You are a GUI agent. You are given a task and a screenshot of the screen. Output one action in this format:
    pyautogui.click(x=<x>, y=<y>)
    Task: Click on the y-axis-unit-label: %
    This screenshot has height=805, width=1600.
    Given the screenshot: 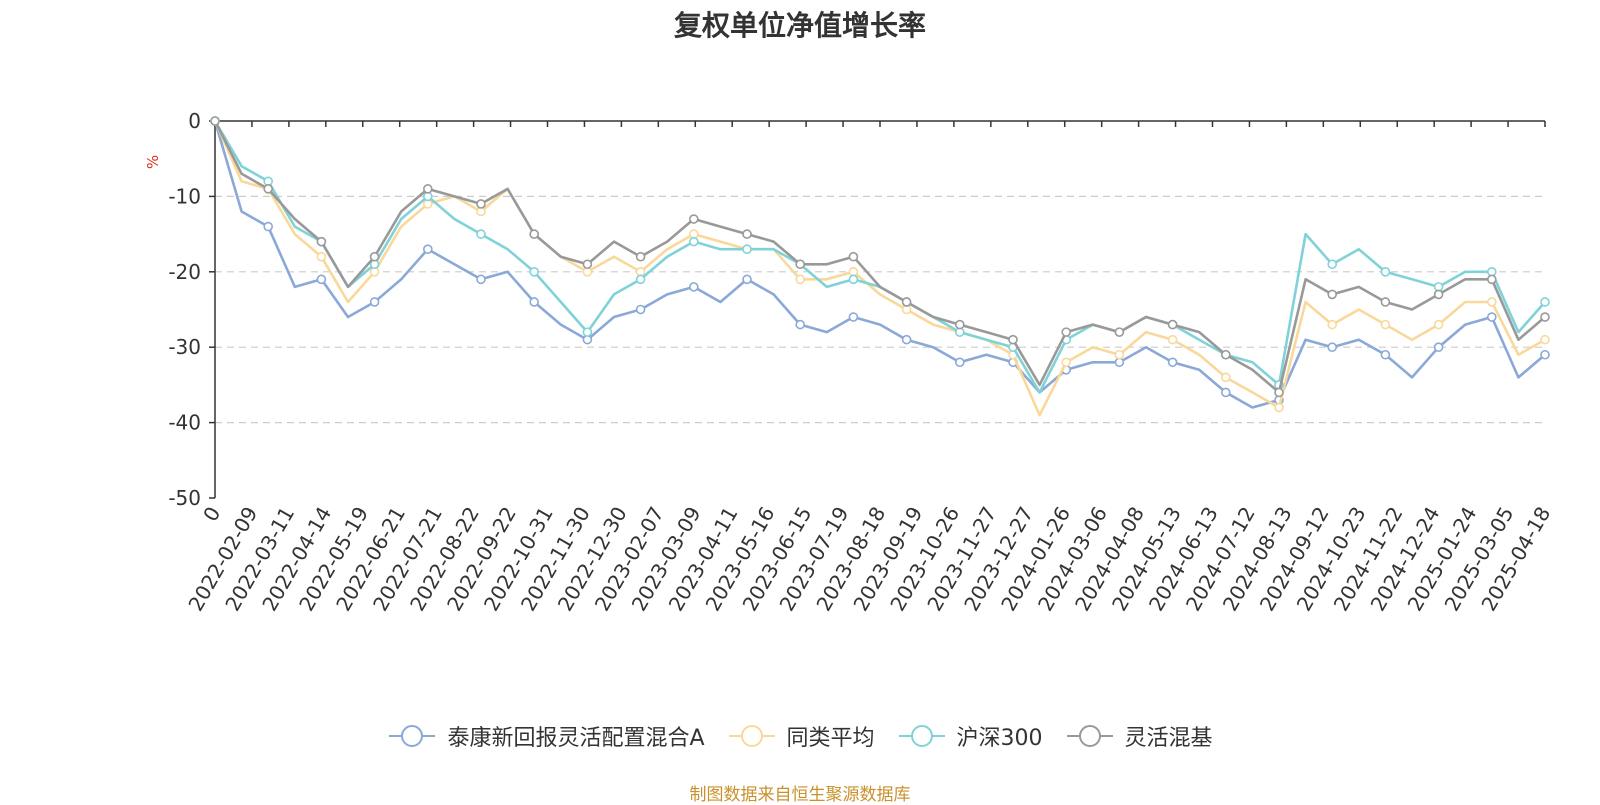 What is the action you would take?
    pyautogui.click(x=153, y=162)
    